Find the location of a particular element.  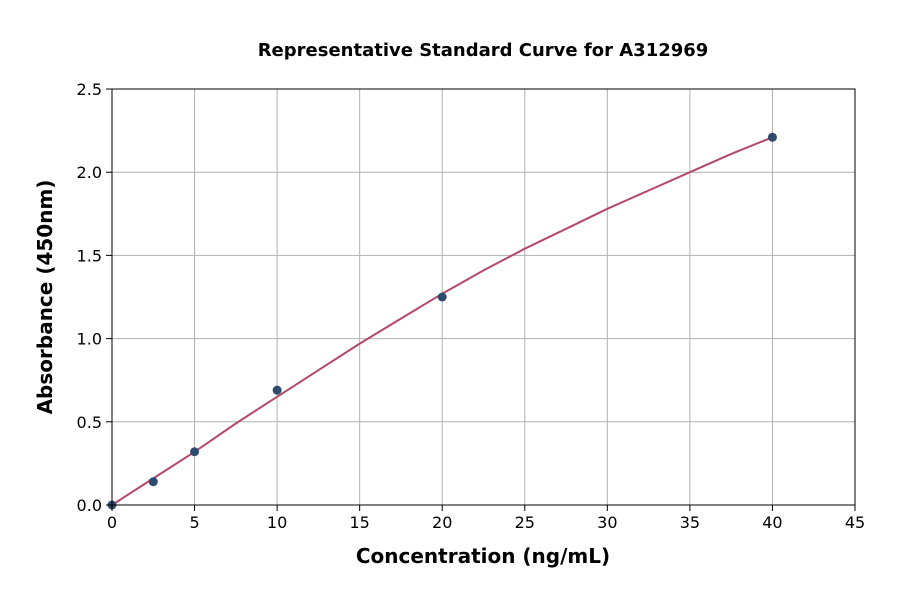

x-tick-label: 5 is located at coordinates (194, 522).